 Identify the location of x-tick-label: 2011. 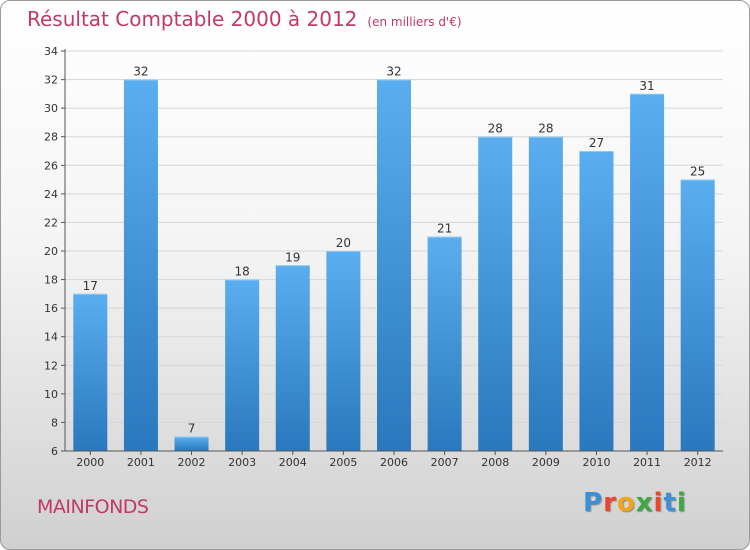
(647, 462).